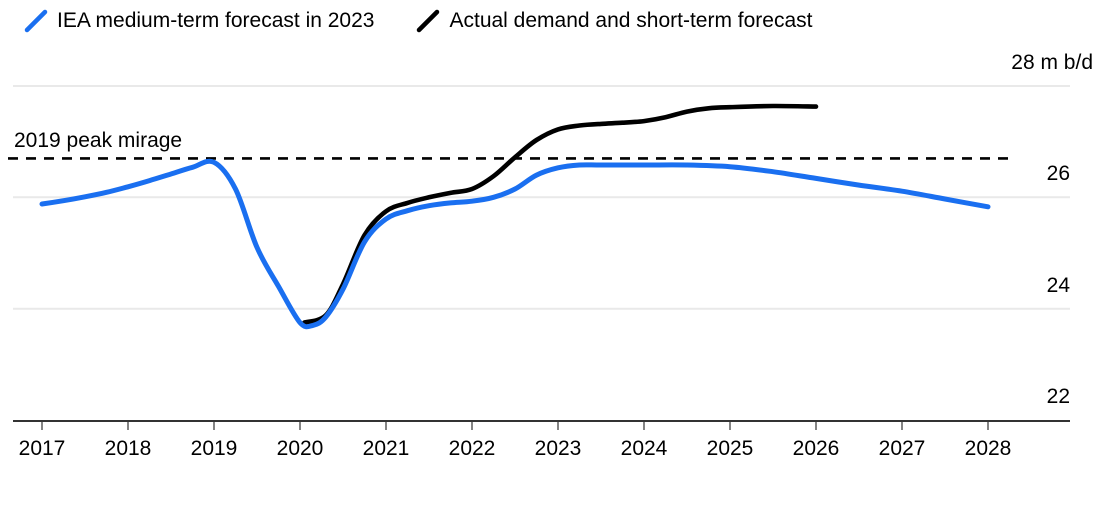 This screenshot has width=1110, height=514. Describe the element at coordinates (300, 448) in the screenshot. I see `x-axis-label-2020: 2020` at that location.